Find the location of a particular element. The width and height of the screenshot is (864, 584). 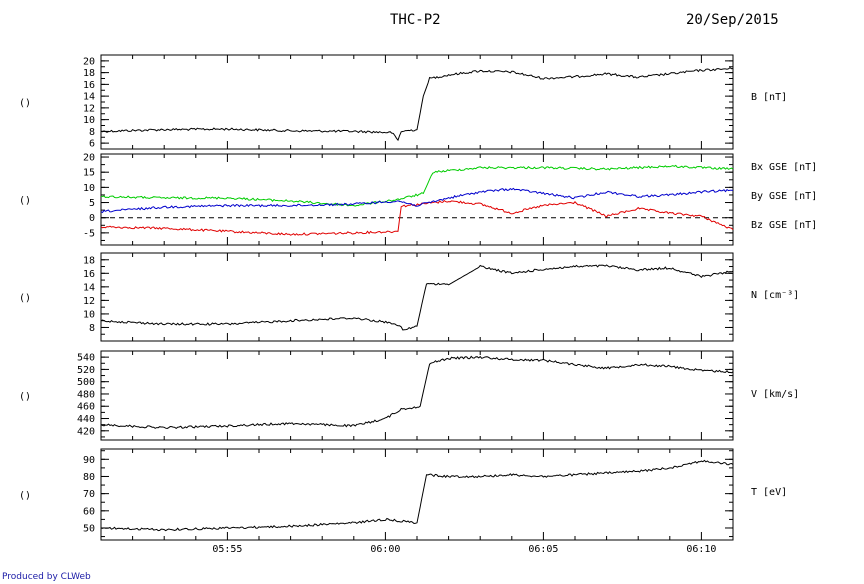

side-label-B: () is located at coordinates (25, 103).